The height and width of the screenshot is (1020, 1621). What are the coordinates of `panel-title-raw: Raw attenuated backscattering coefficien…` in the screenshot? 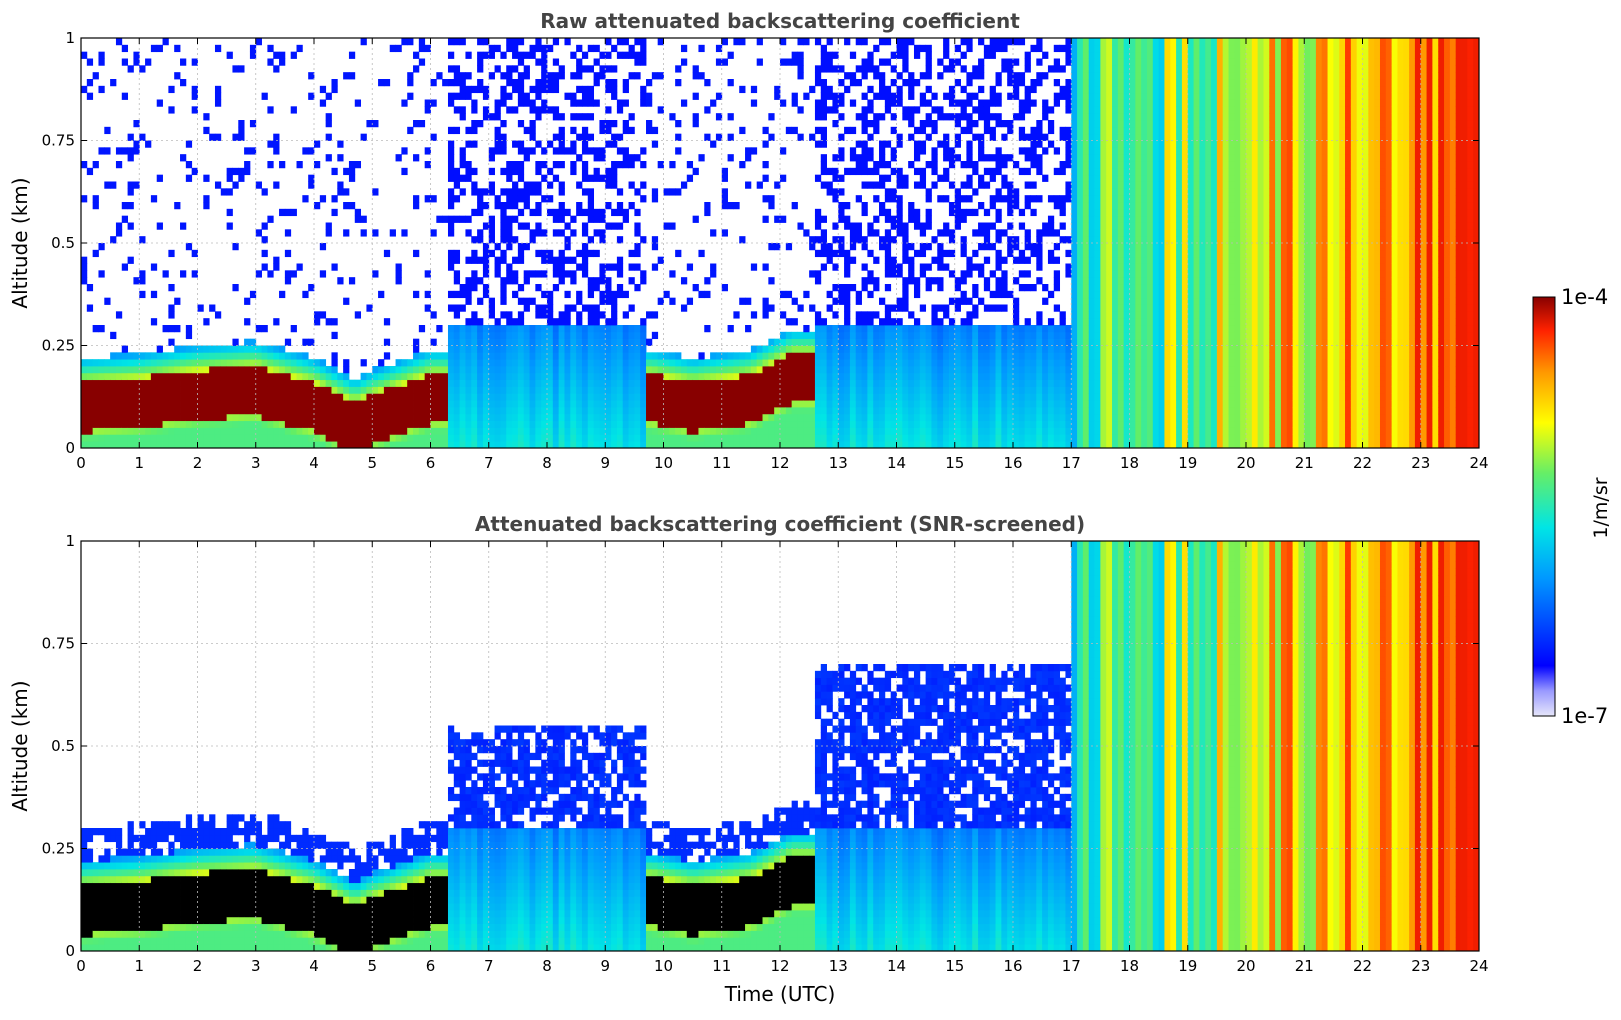 It's located at (780, 21).